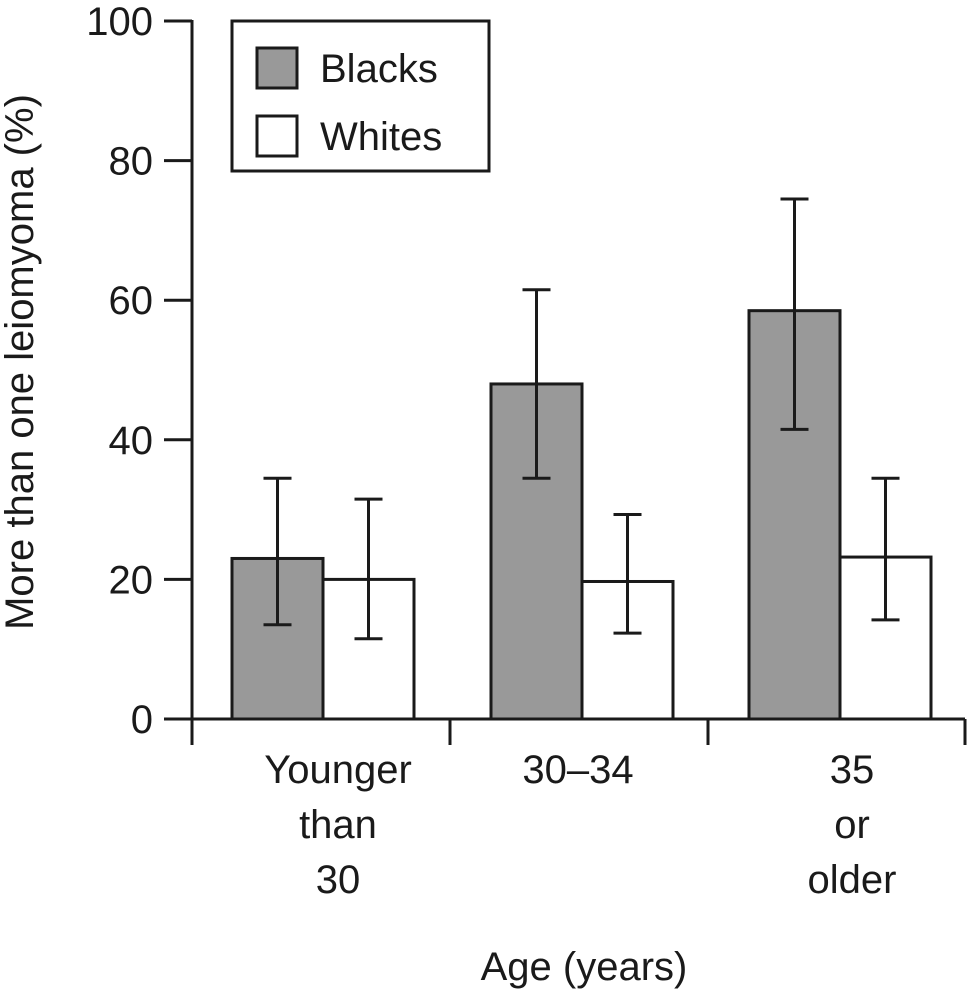  I want to click on legend: Blacks Whites, so click(360, 96).